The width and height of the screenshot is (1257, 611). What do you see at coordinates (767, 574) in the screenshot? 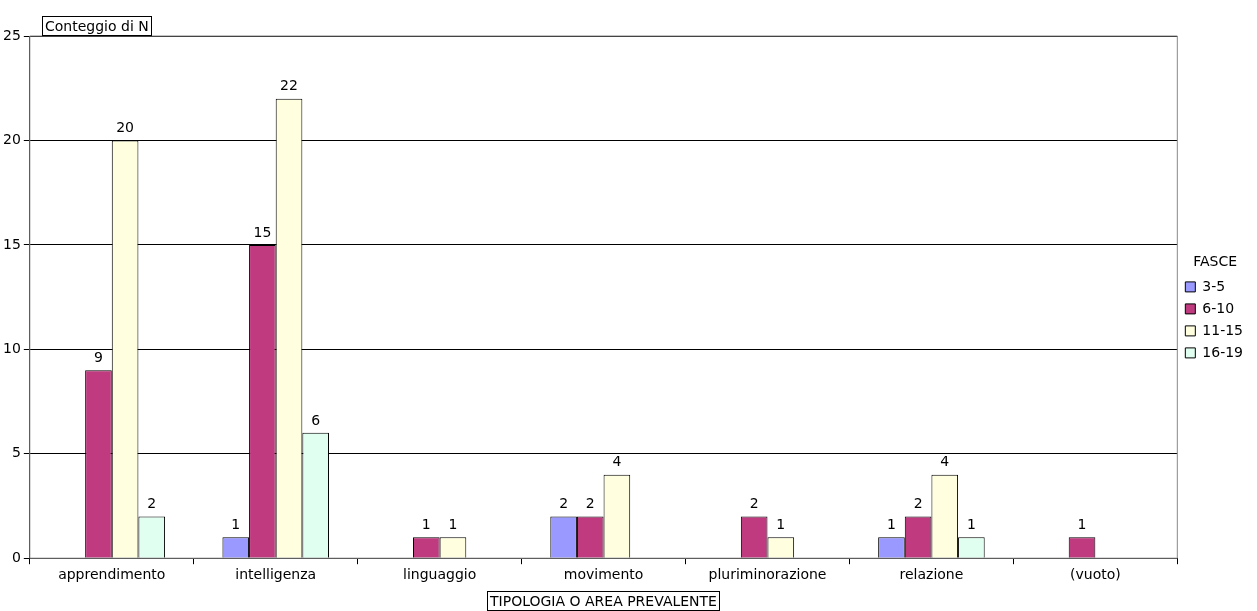
I see `x-tick-label: pluriminorazione` at bounding box center [767, 574].